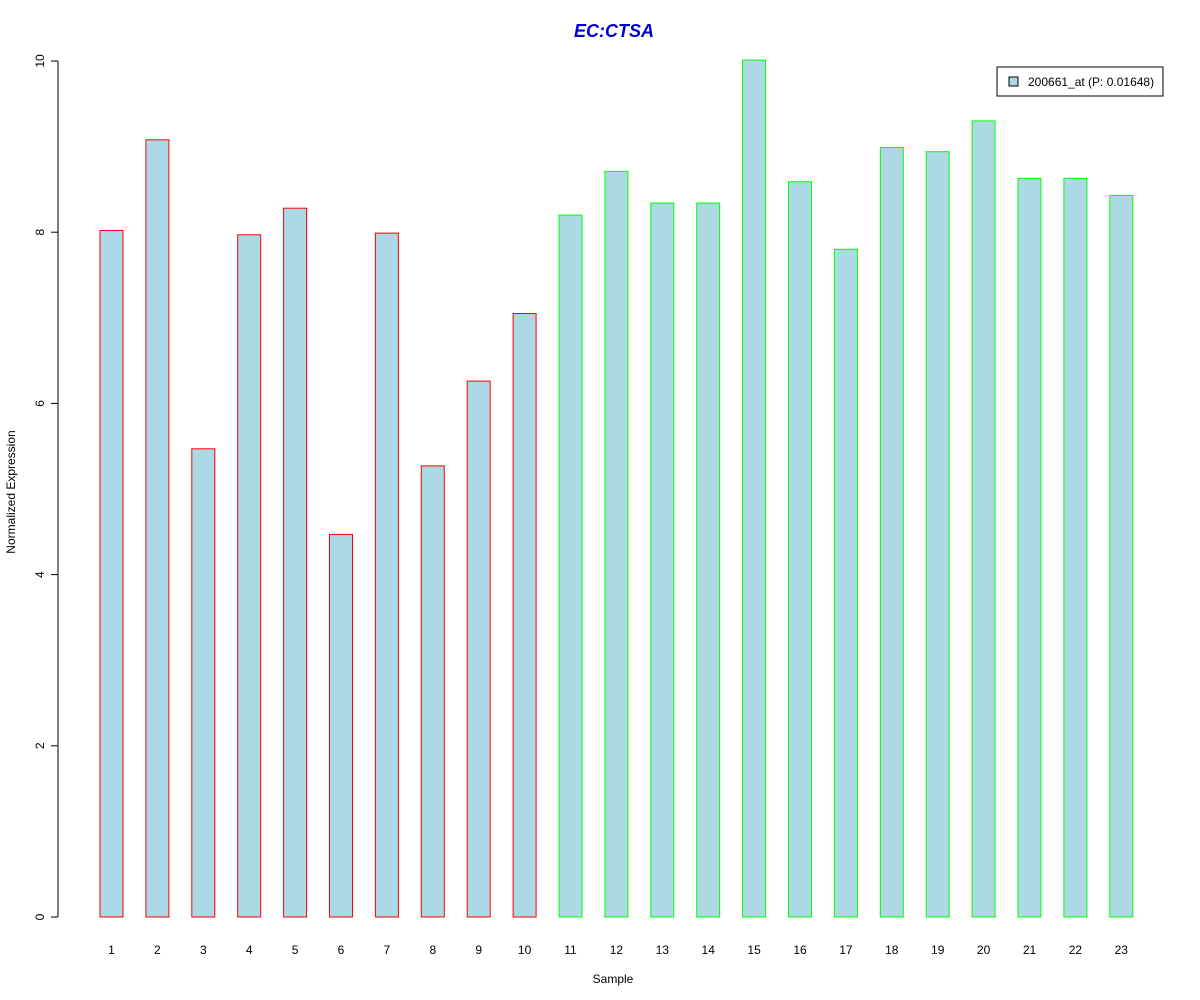  What do you see at coordinates (938, 950) in the screenshot?
I see `x-tick-label: 19` at bounding box center [938, 950].